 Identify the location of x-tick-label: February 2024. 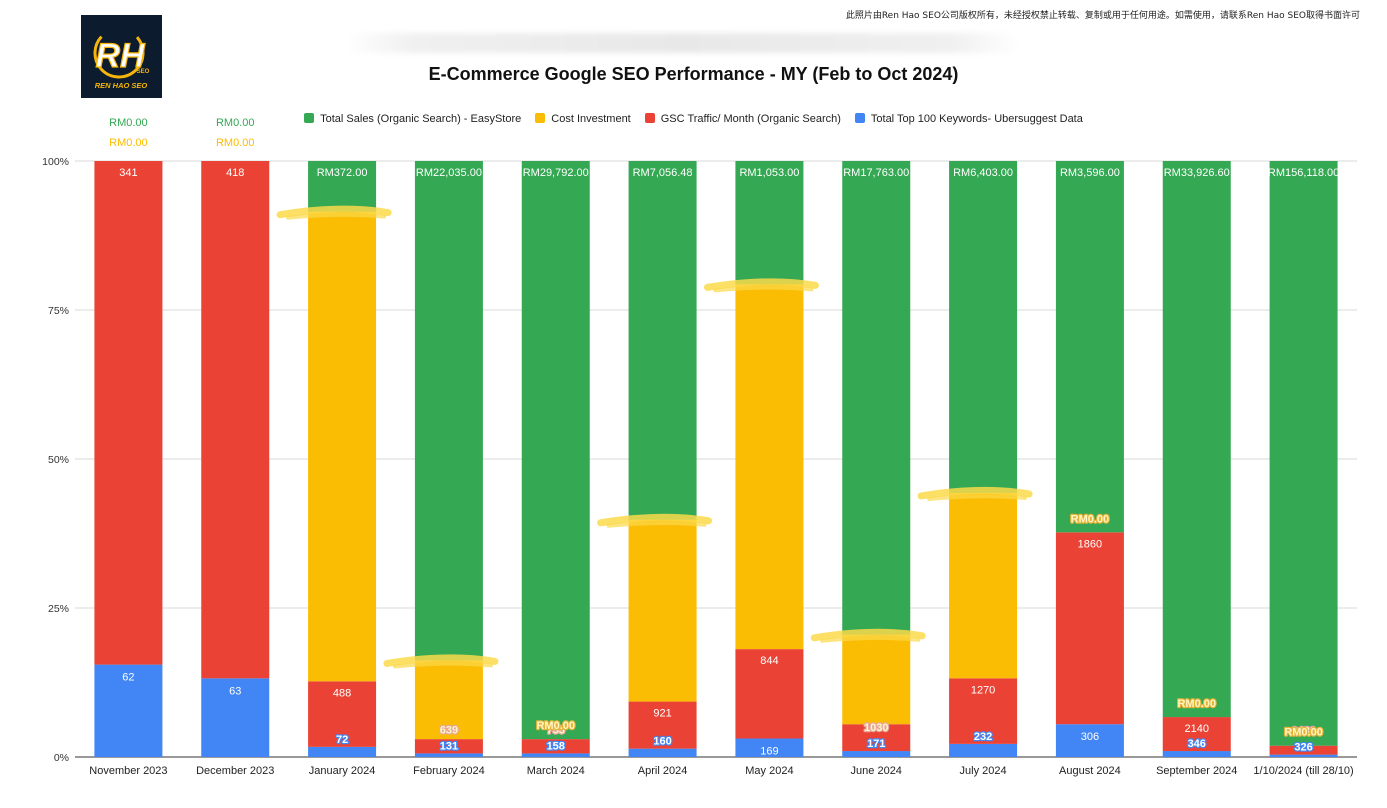
(449, 771).